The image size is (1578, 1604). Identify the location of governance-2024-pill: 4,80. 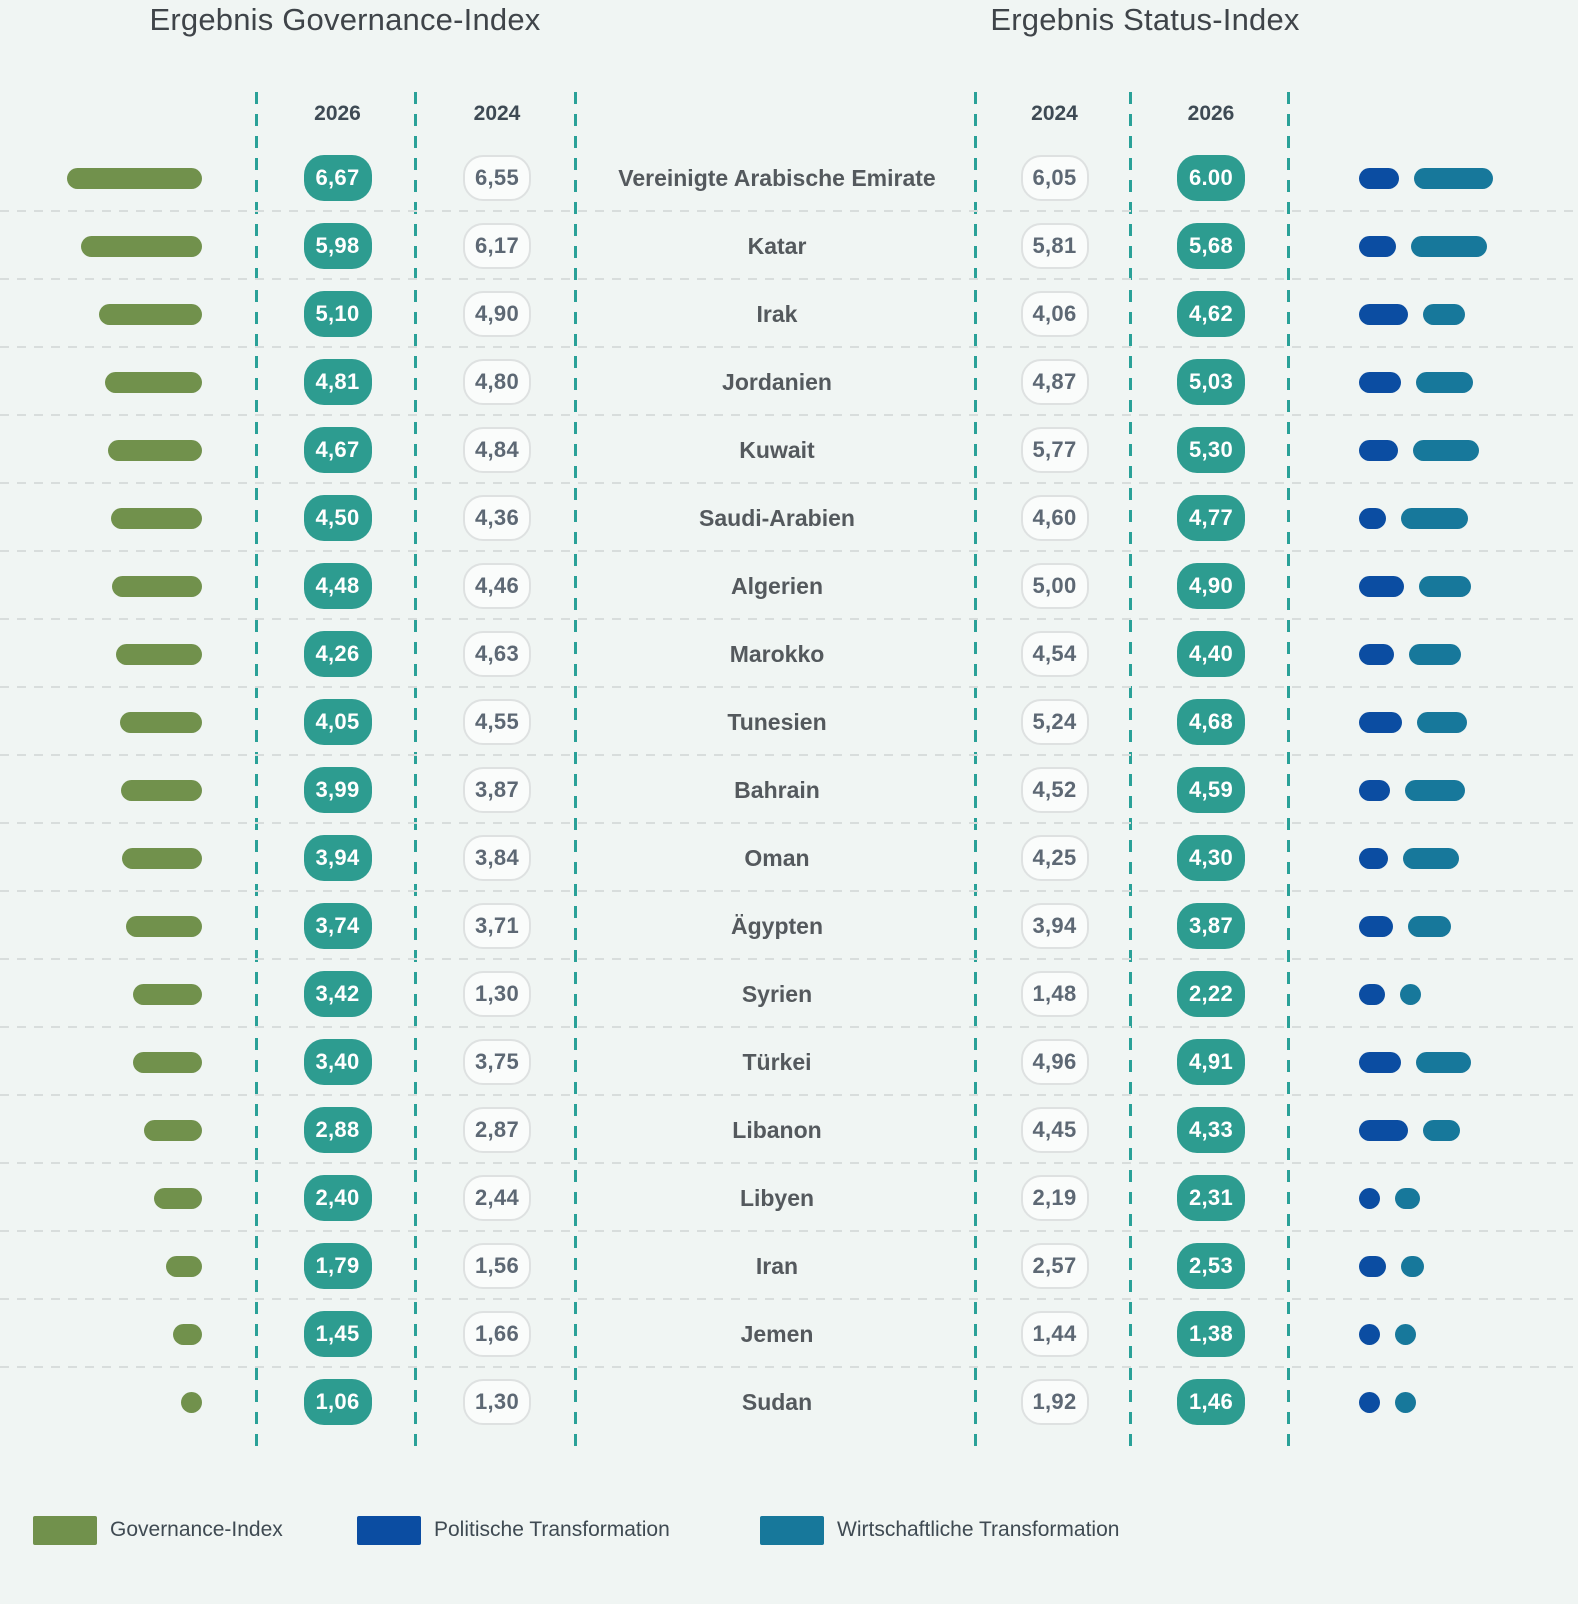
(497, 382).